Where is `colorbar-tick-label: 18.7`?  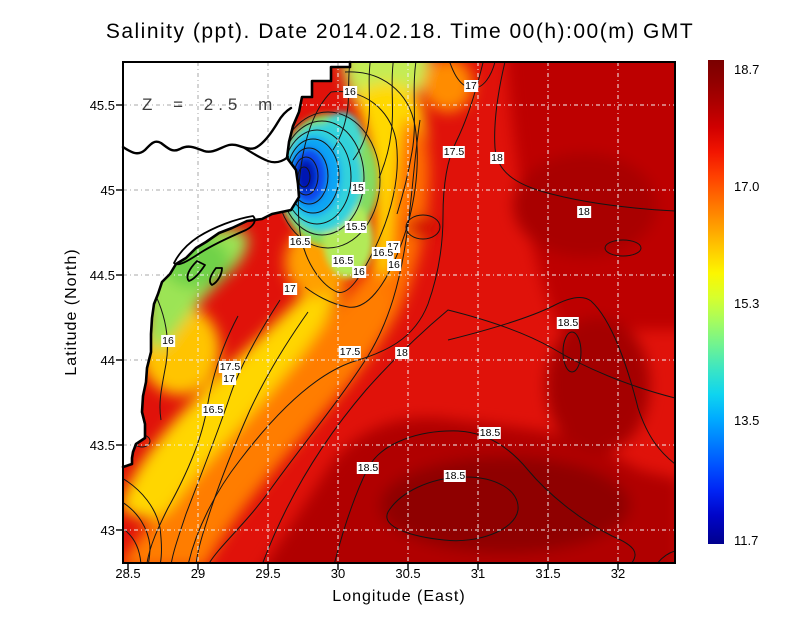
colorbar-tick-label: 18.7 is located at coordinates (747, 69).